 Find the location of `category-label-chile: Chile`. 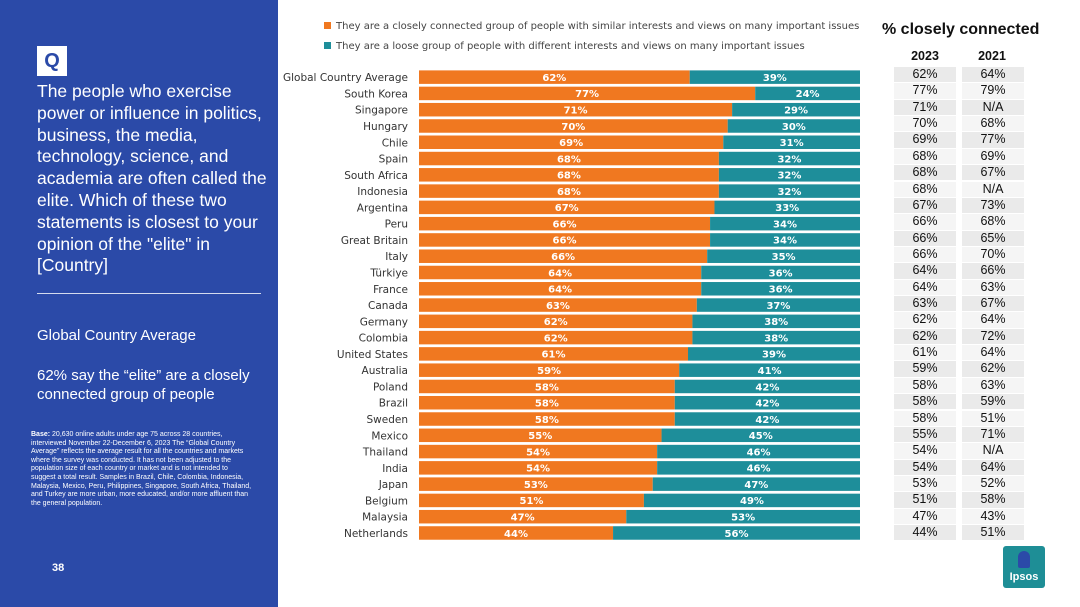

category-label-chile: Chile is located at coordinates (395, 143).